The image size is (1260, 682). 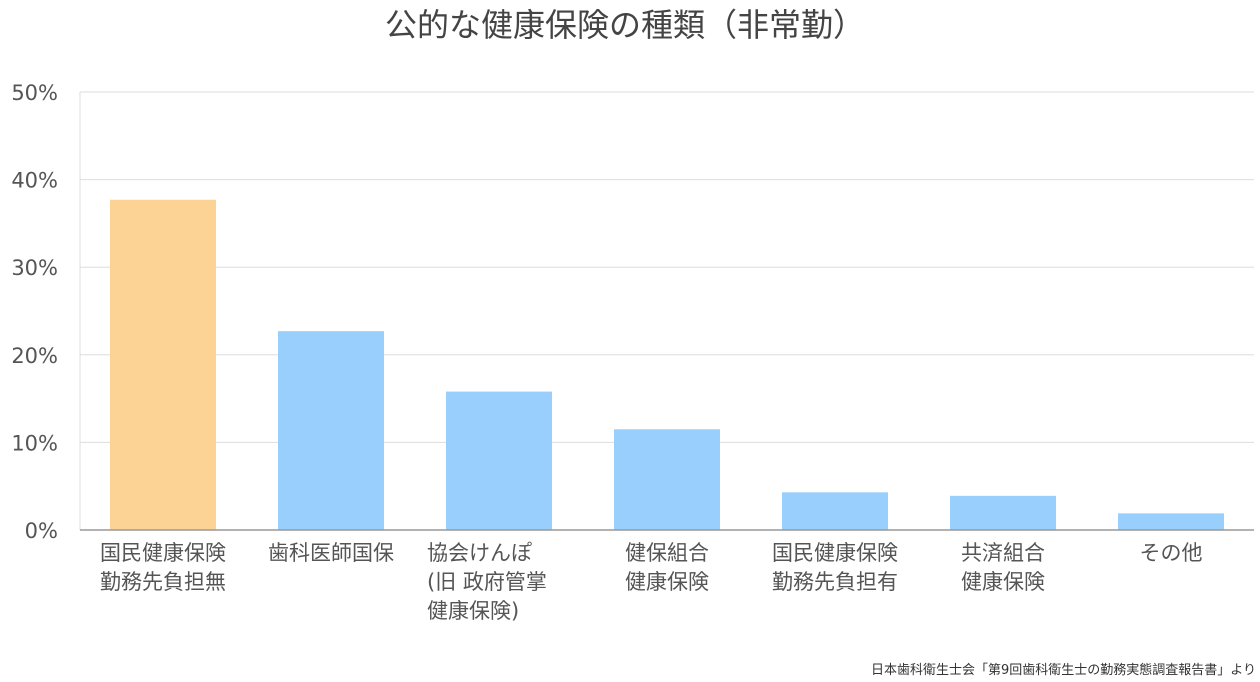 What do you see at coordinates (1171, 553) in the screenshot?
I see `x-tick-label: その他` at bounding box center [1171, 553].